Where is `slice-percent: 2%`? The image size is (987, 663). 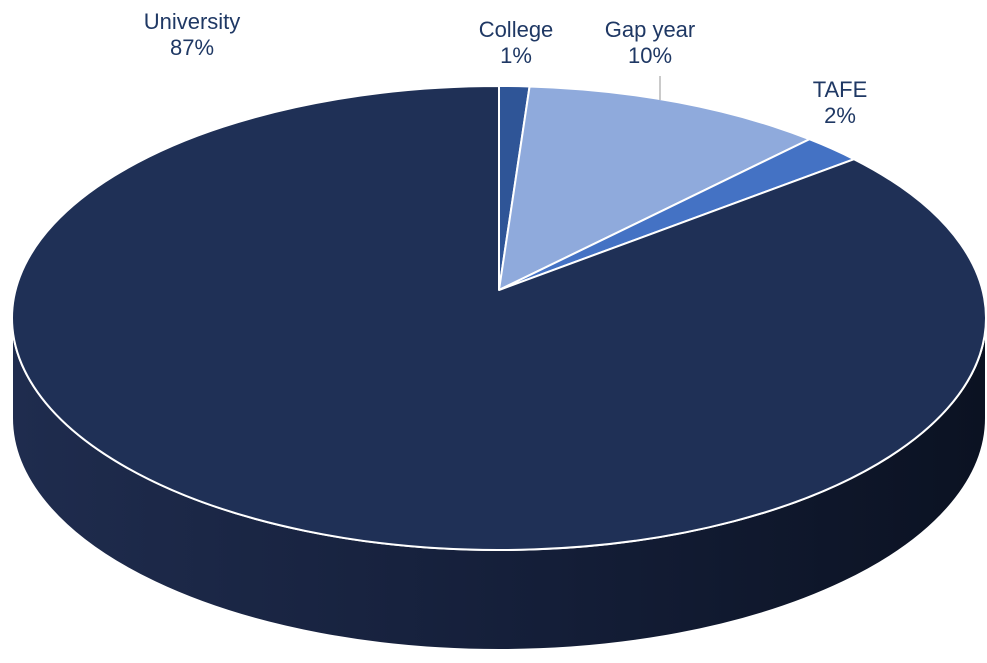 slice-percent: 2% is located at coordinates (840, 115).